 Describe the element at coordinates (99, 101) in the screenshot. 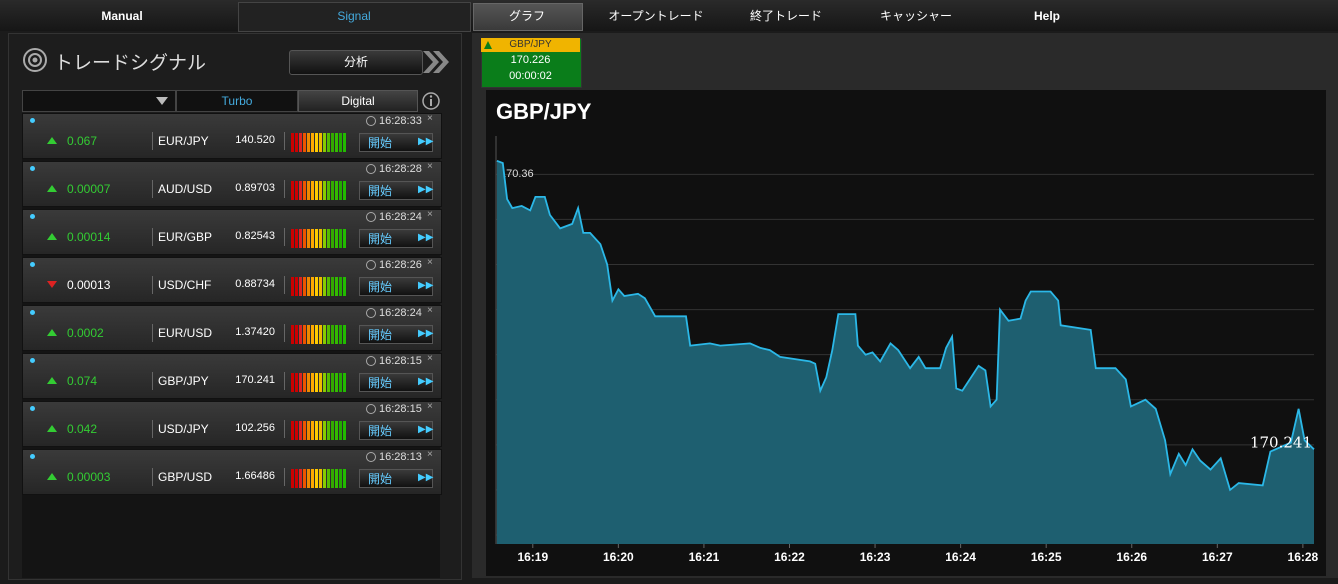

I see `filter-dropdown` at that location.